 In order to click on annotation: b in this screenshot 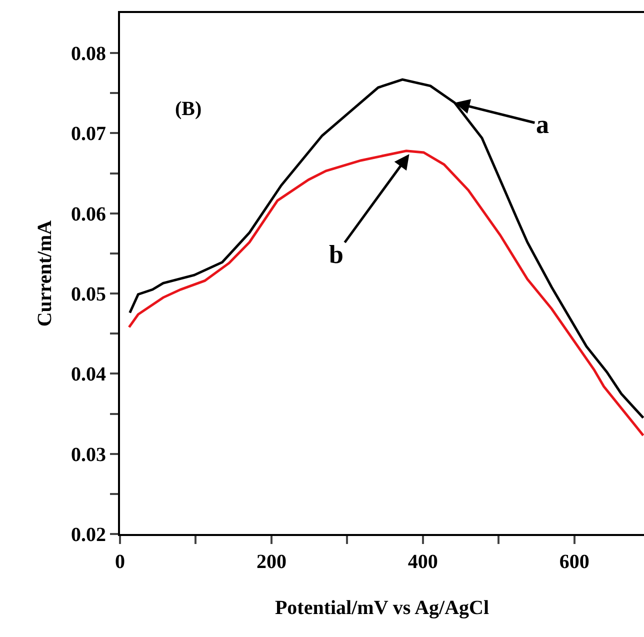, I will do `click(336, 254)`.